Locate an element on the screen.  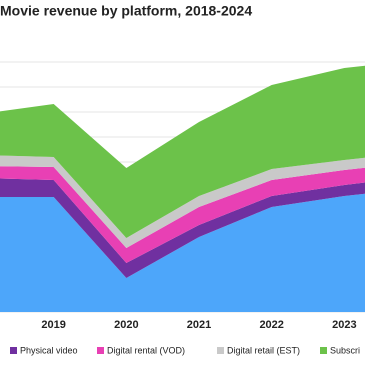
legend-label: Subscri is located at coordinates (345, 350).